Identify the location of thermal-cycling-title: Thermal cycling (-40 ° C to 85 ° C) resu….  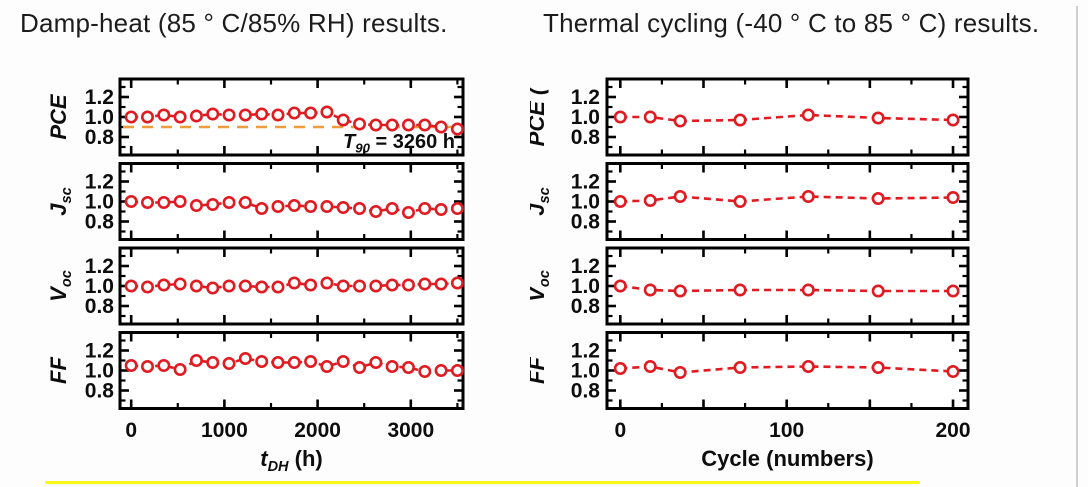
(791, 23).